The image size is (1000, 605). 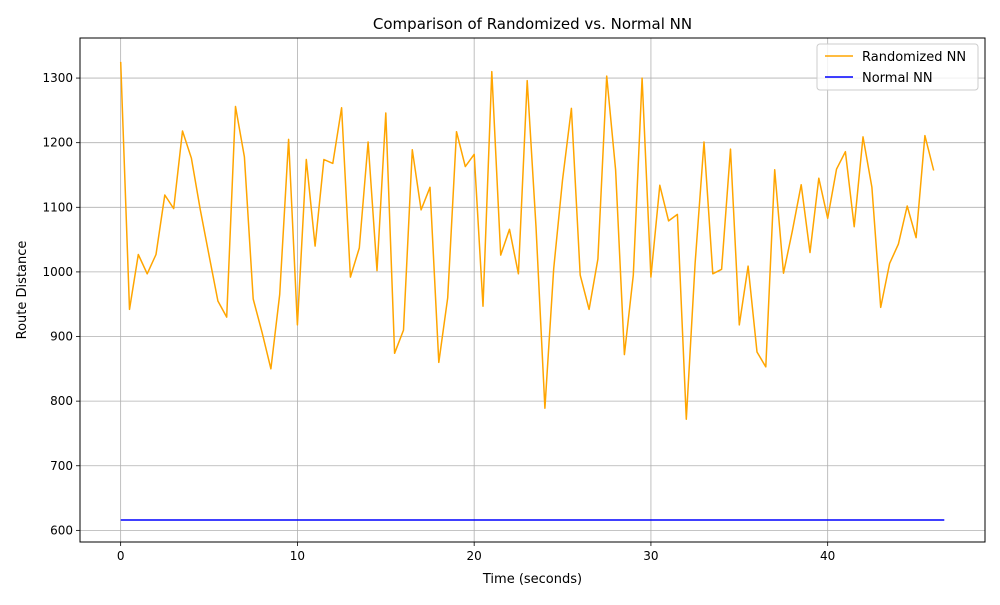 I want to click on y-tick-label: 1300, so click(x=57, y=78).